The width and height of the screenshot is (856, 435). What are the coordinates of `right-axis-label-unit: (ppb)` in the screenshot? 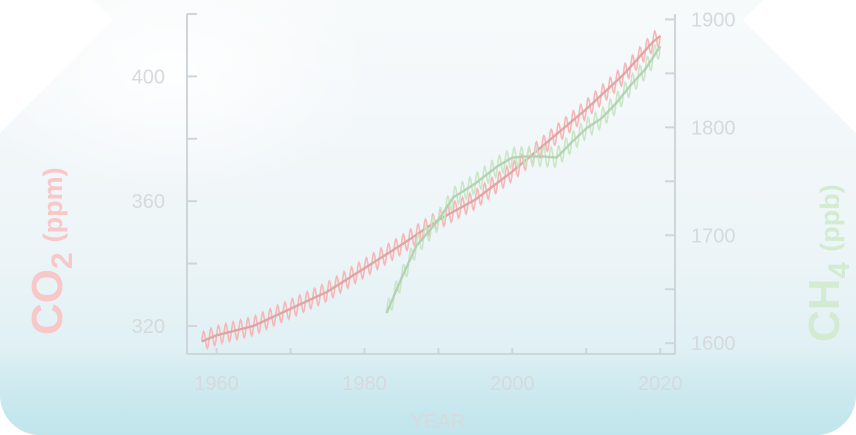 It's located at (830, 217).